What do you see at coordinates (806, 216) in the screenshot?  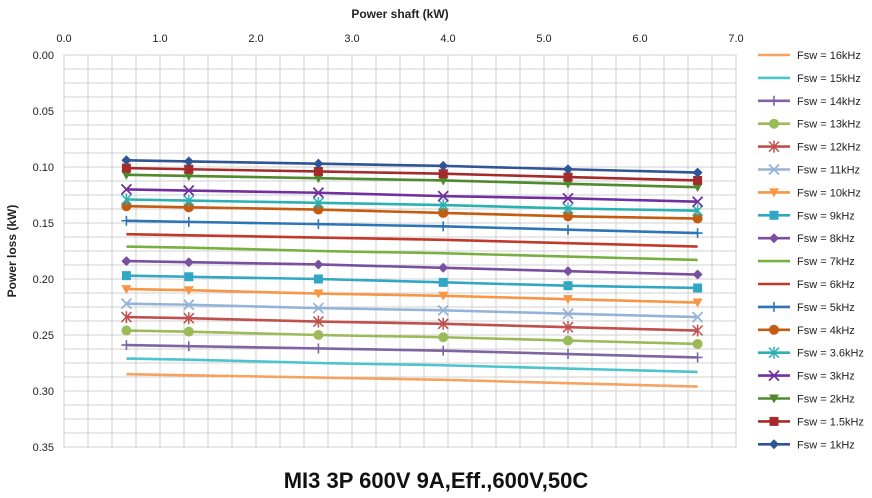 I see `legend-item: Fsw = 9kHz` at bounding box center [806, 216].